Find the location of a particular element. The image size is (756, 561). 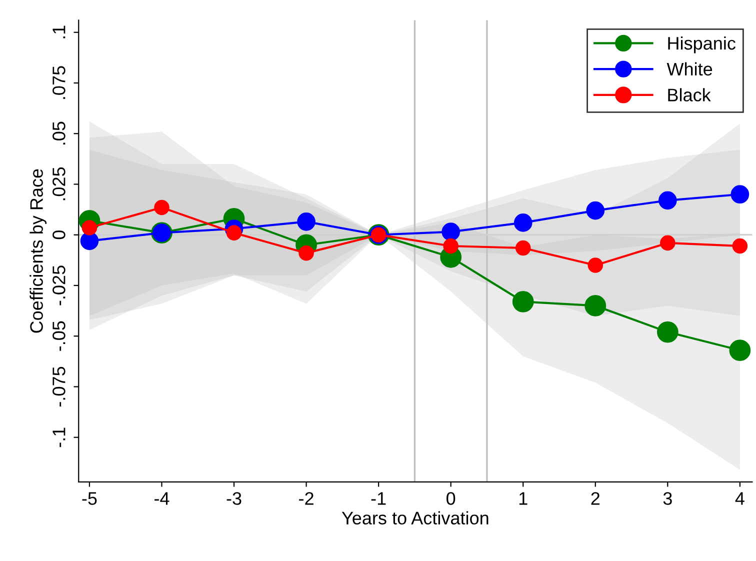

y-tick-label: .075 is located at coordinates (59, 82).